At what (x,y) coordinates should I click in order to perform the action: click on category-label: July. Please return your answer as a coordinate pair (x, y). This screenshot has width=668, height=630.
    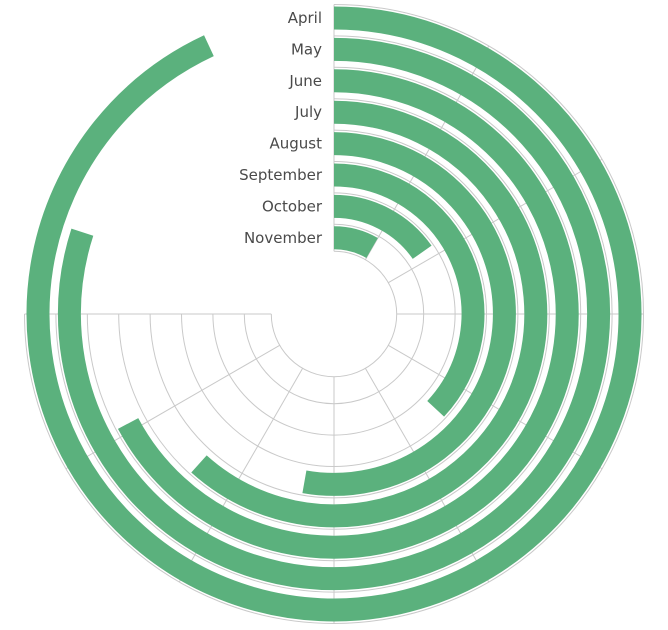
    Looking at the image, I should click on (308, 112).